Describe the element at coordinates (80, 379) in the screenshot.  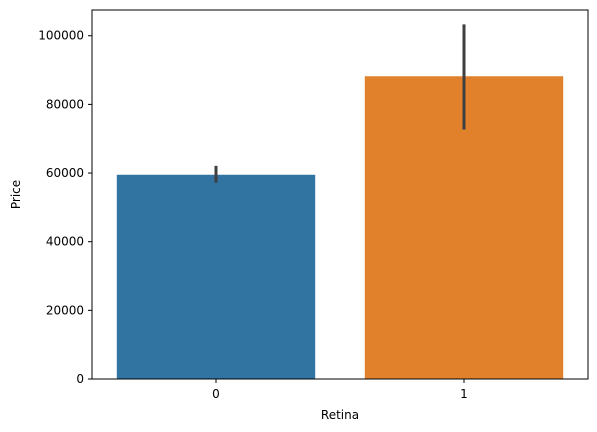
I see `y-tick-label-0: 0` at that location.